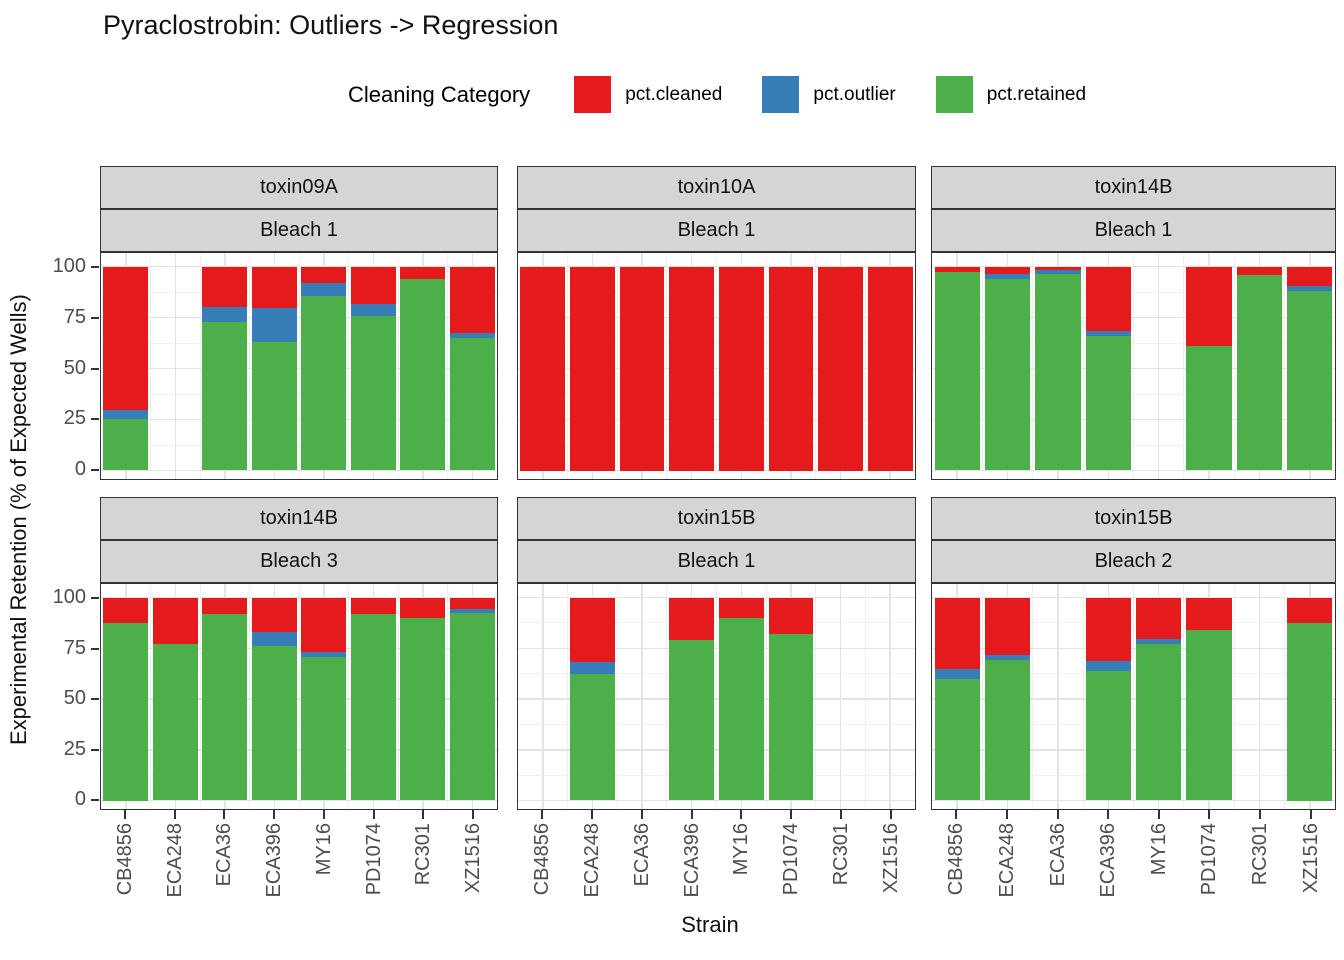  What do you see at coordinates (423, 854) in the screenshot?
I see `x-tick-label: RC301` at bounding box center [423, 854].